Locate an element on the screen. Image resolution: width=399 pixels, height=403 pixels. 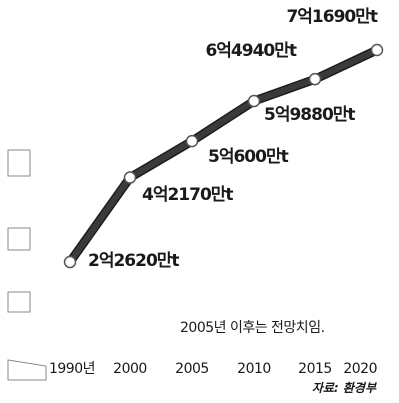
chart-note: 2005년 이후는 전망치임. is located at coordinates (252, 328).